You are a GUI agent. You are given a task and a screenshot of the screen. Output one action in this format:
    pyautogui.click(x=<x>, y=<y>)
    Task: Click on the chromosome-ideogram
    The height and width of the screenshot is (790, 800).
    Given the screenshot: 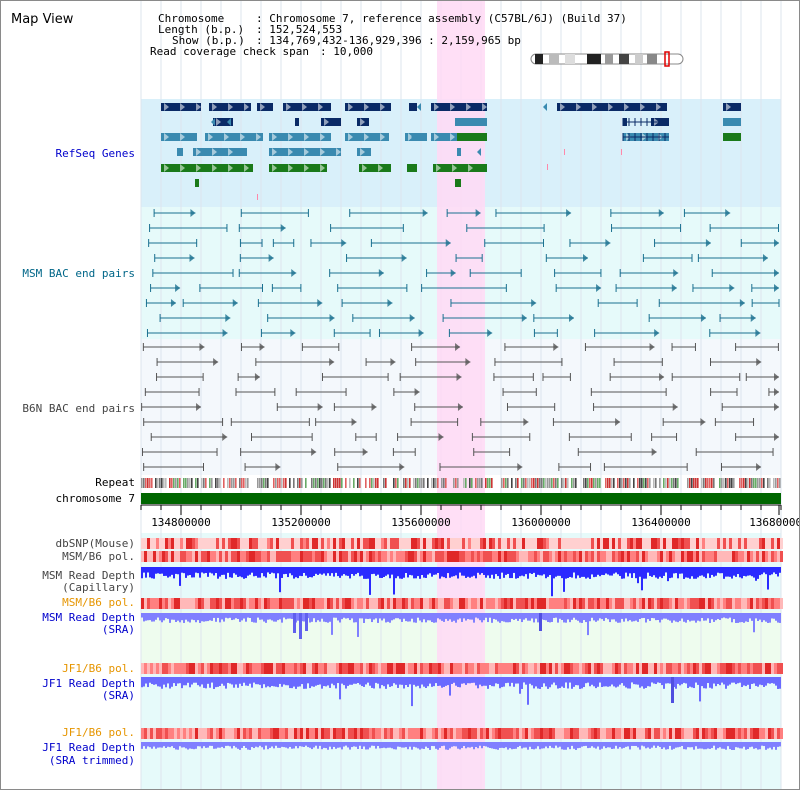 What is the action you would take?
    pyautogui.click(x=607, y=59)
    